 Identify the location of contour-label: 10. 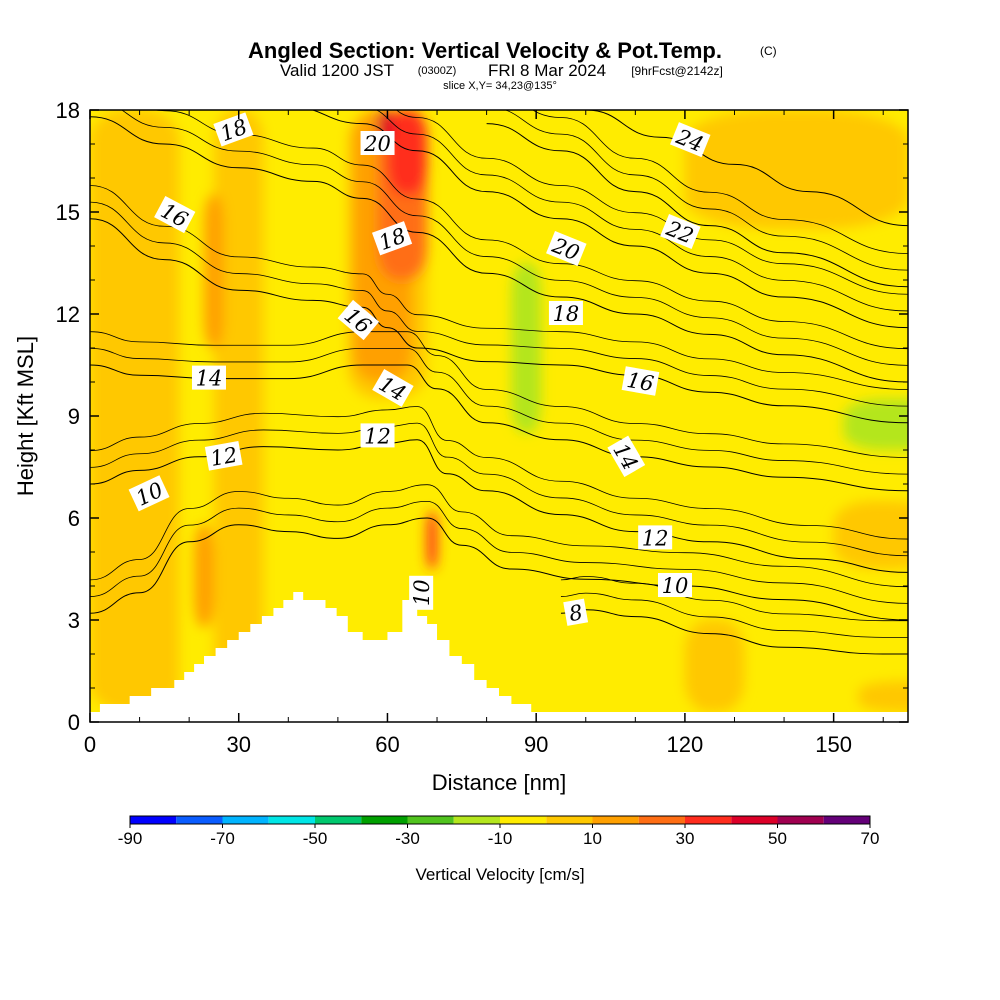
(674, 585).